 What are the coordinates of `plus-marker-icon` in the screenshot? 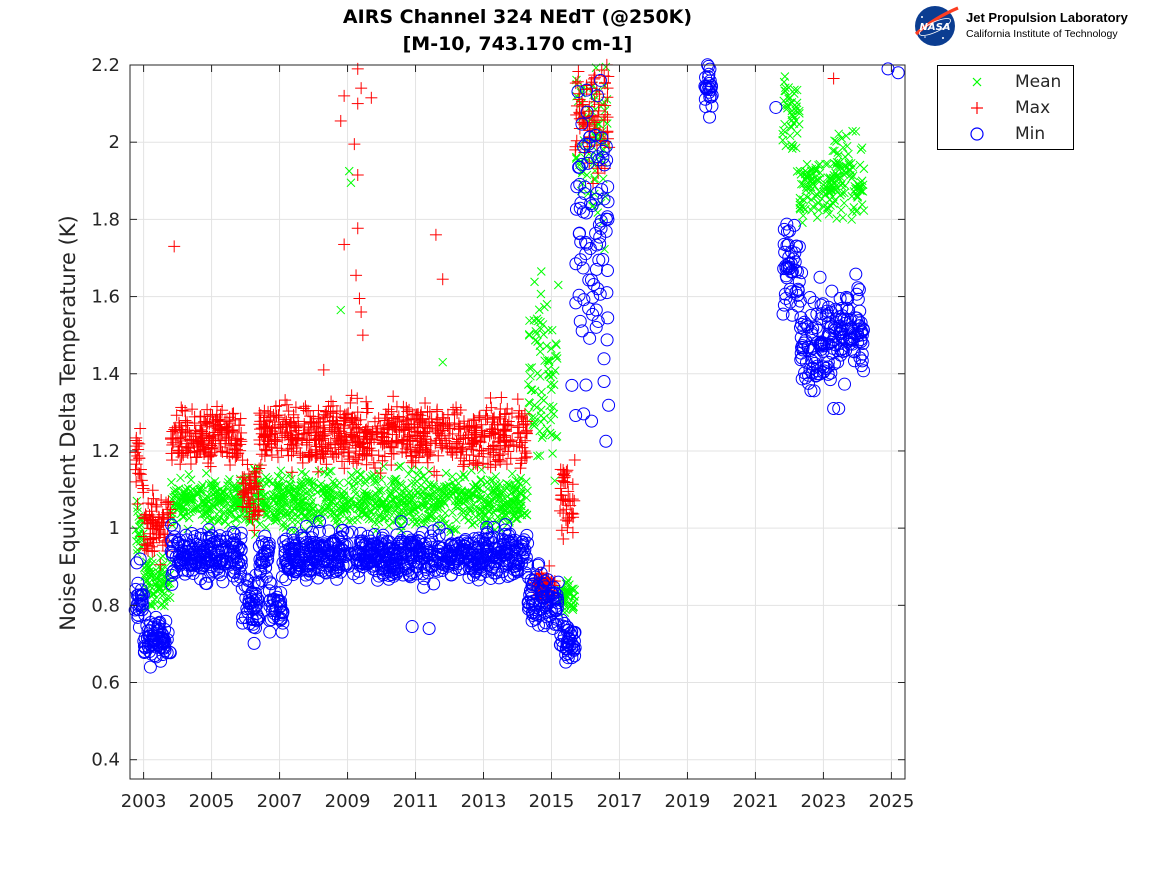 It's located at (977, 108).